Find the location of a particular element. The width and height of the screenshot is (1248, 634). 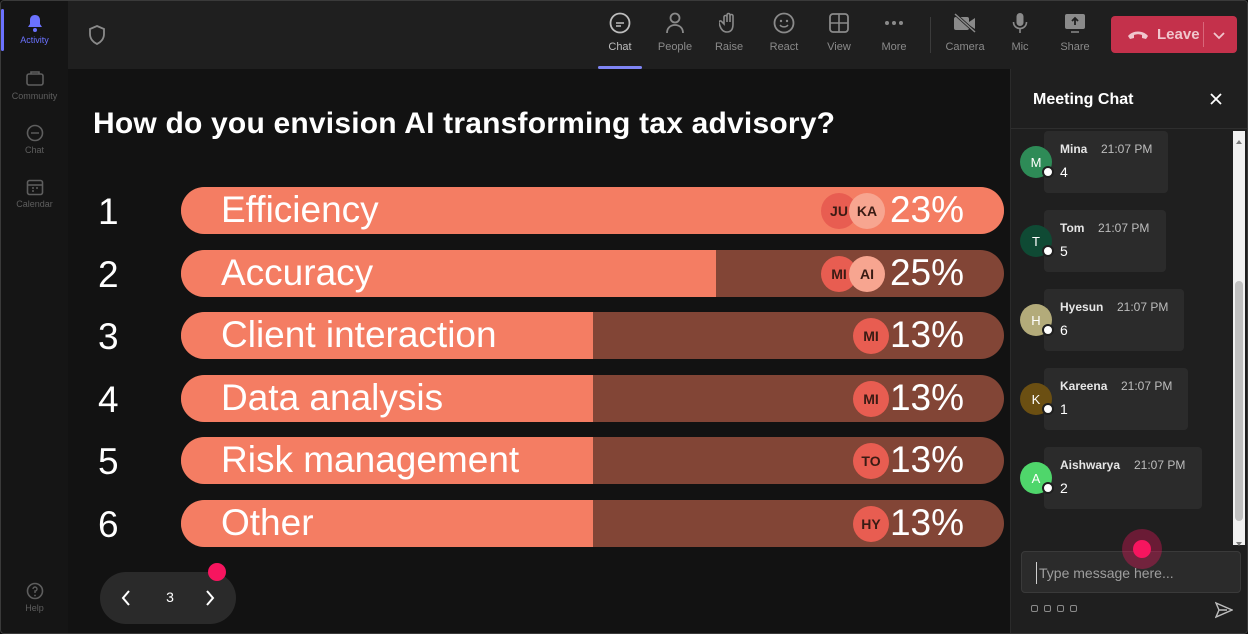

close-icon is located at coordinates (1216, 99).